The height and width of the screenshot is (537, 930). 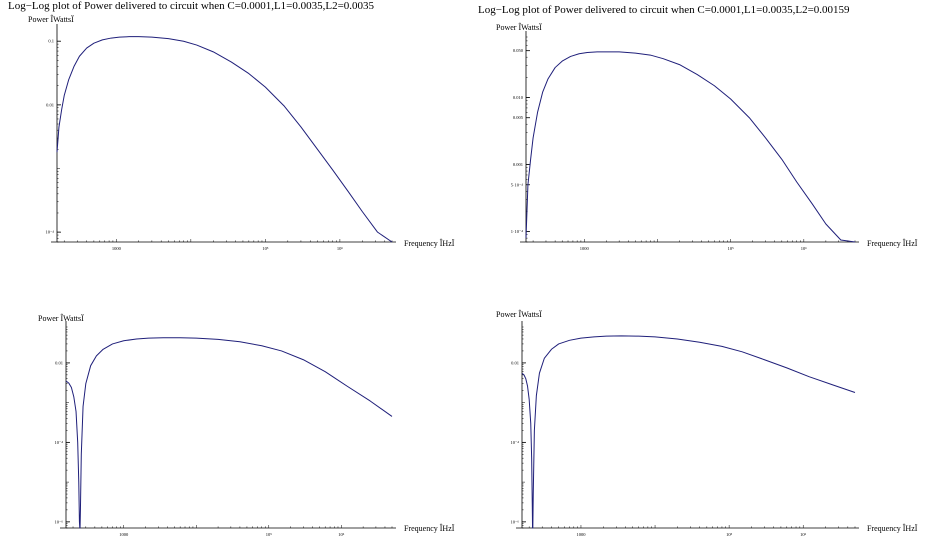 I want to click on panel-2-x-tick-label: 10⁵, so click(x=731, y=248).